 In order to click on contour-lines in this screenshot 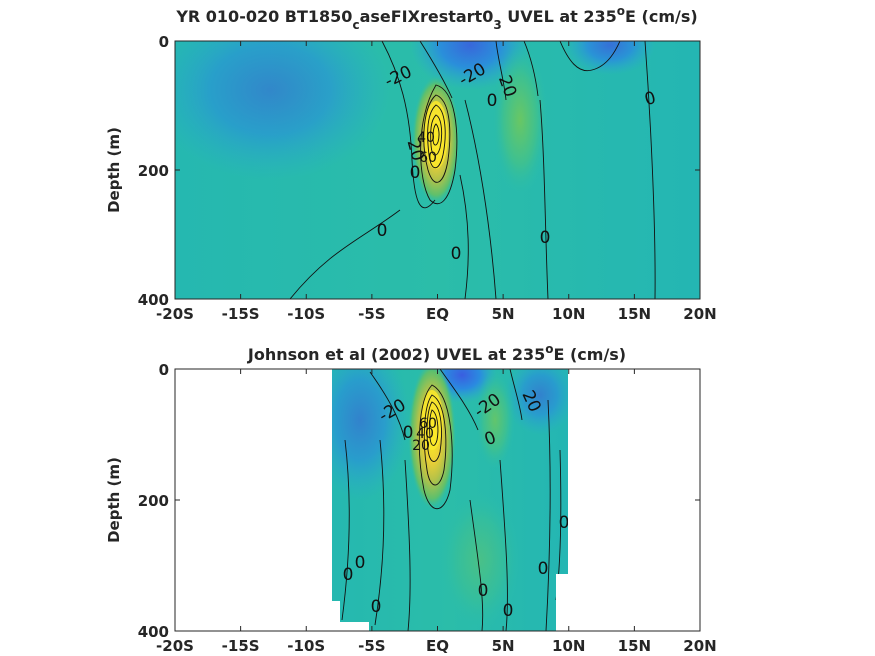, I will do `click(451, 500)`.